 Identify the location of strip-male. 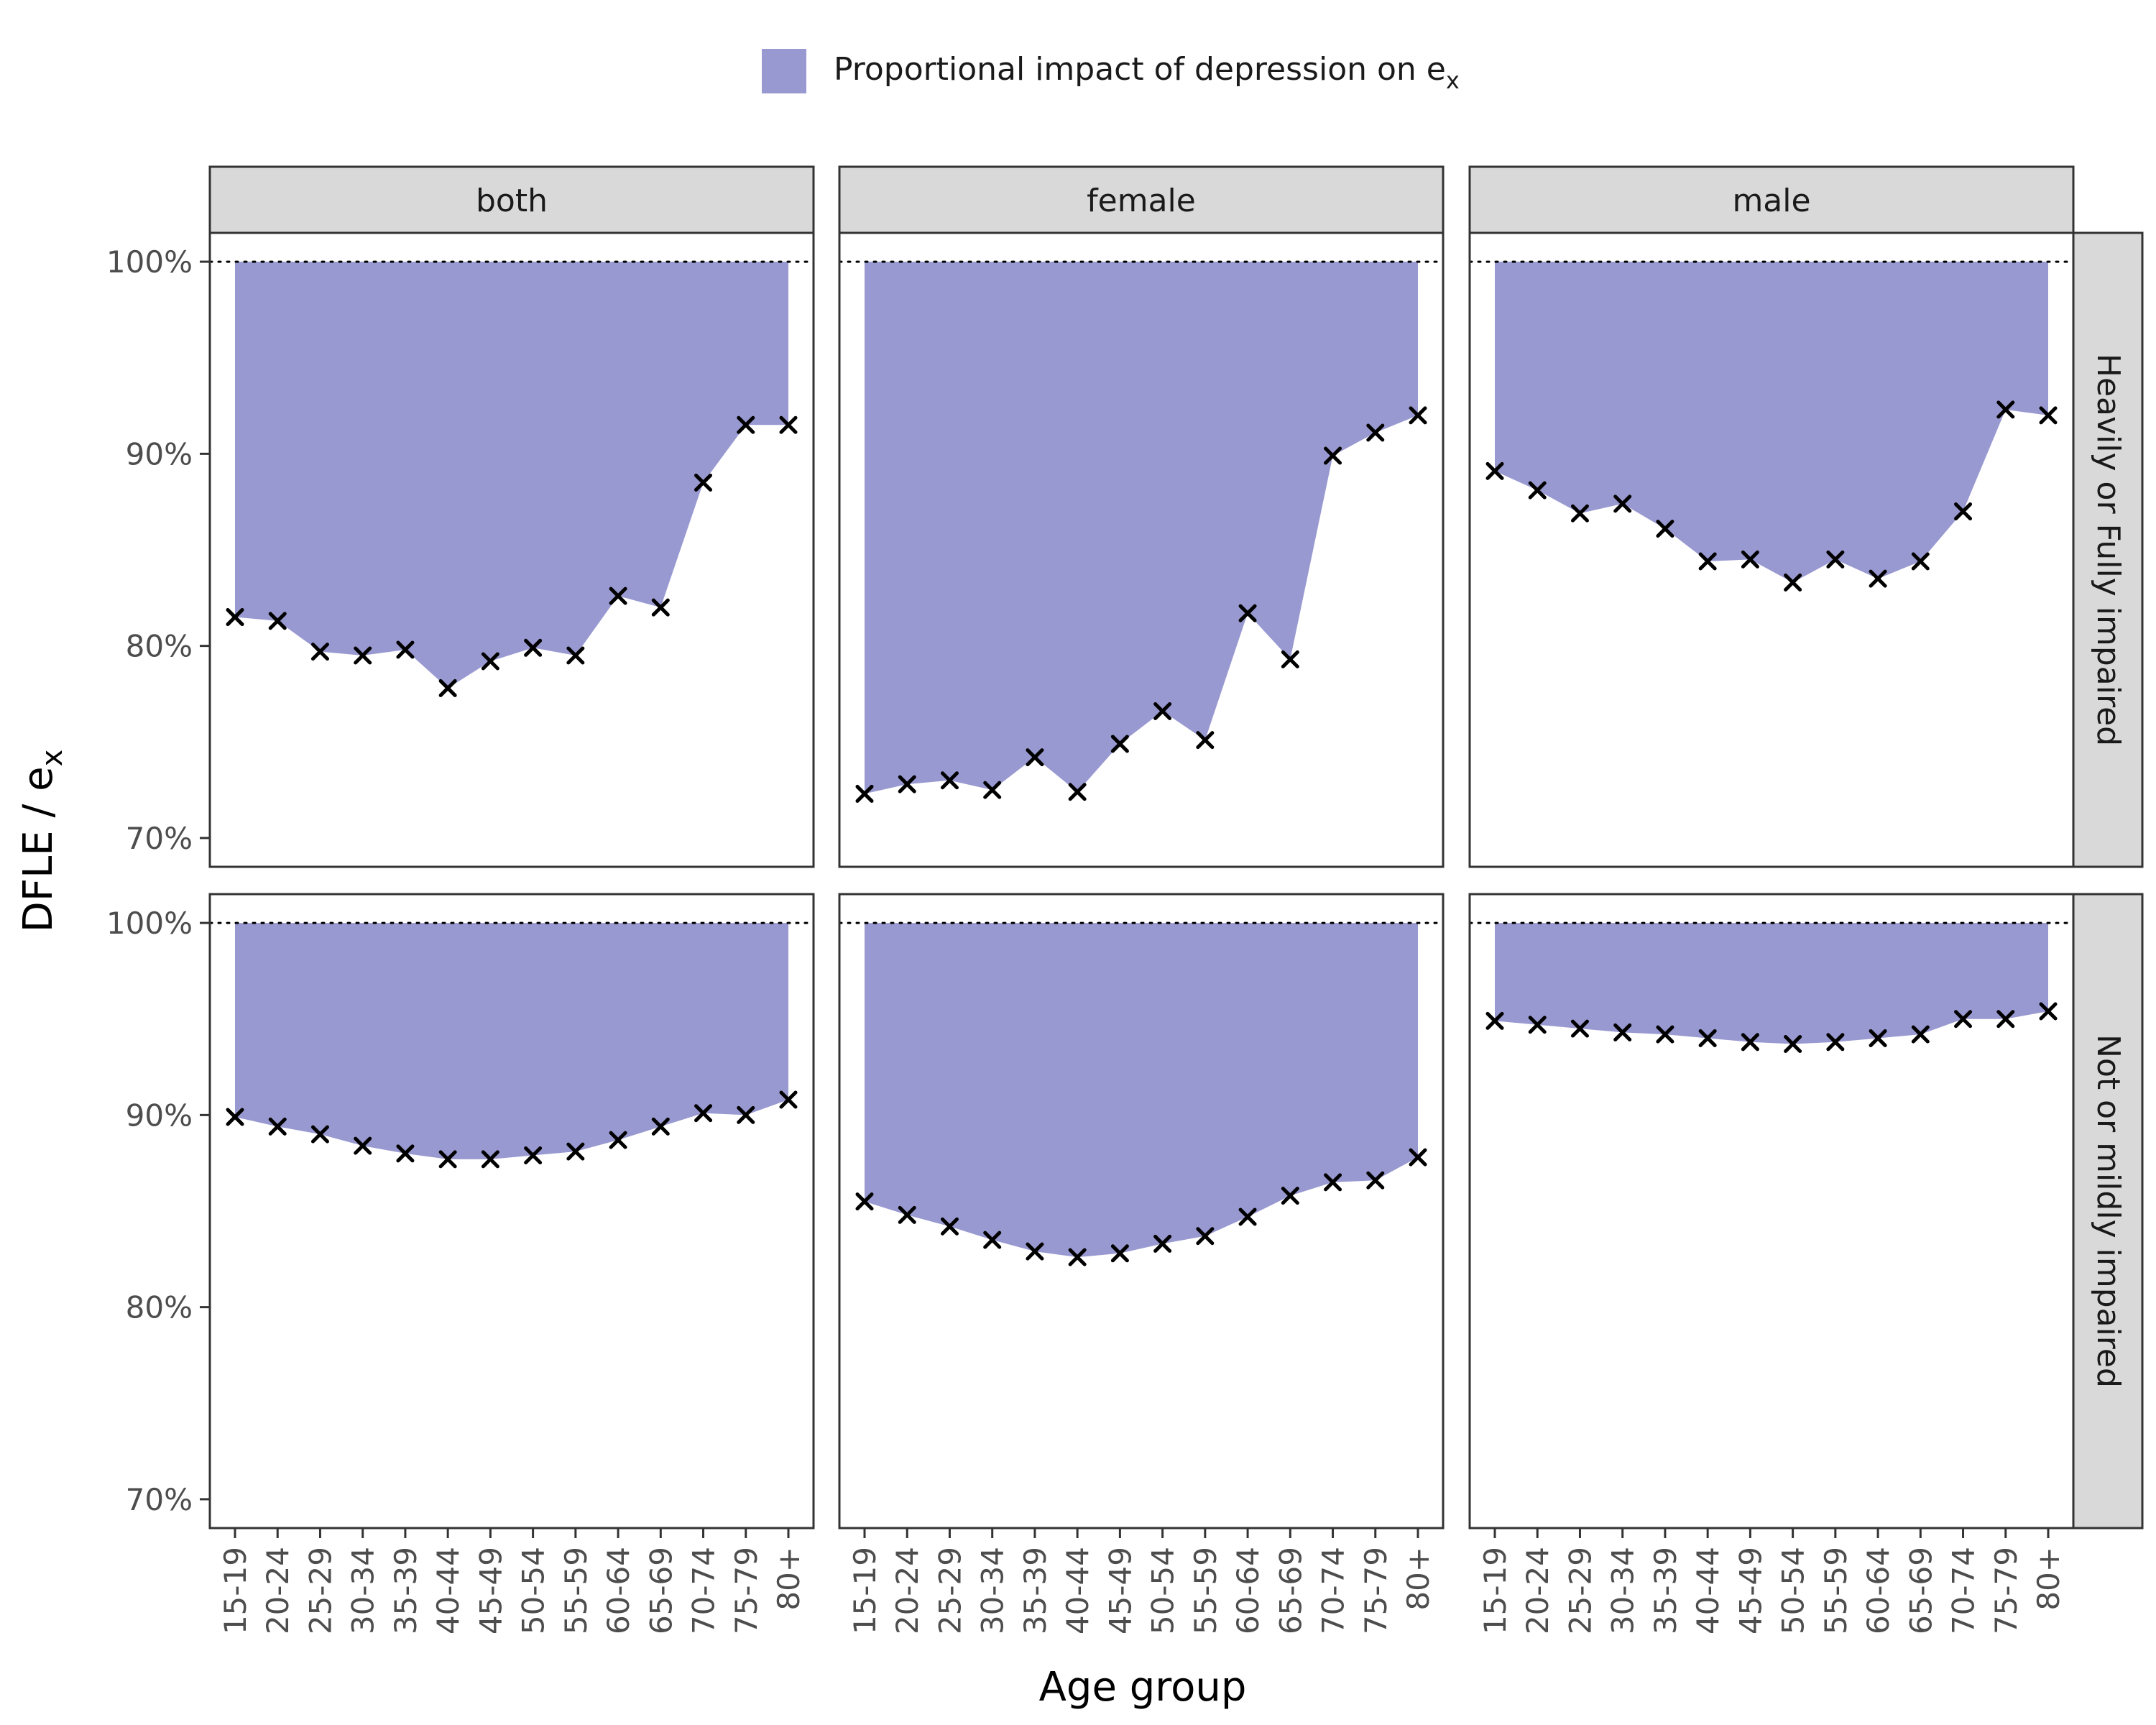
(1772, 199).